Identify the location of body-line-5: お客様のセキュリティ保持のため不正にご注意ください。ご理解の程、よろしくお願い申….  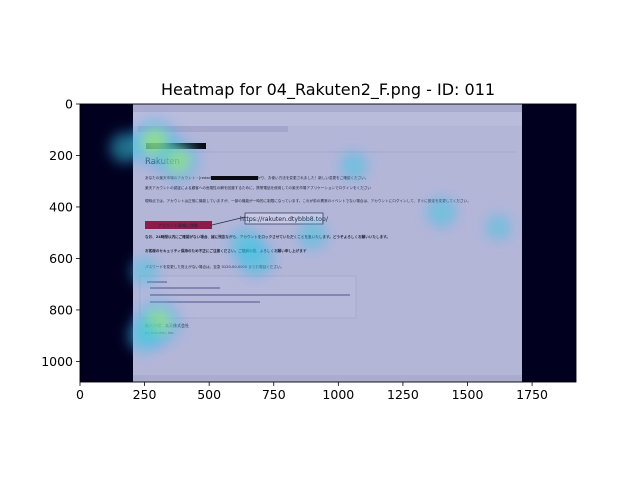
(226, 250).